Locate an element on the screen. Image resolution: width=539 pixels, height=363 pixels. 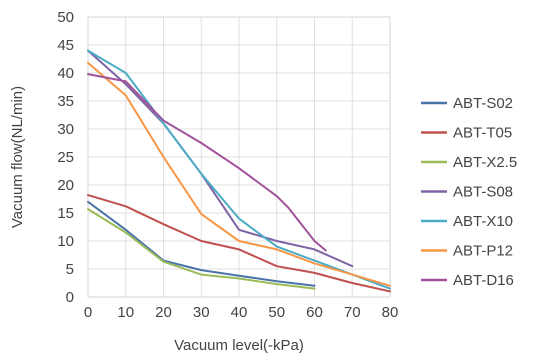
legend-label: ABT-X2.5 is located at coordinates (485, 162).